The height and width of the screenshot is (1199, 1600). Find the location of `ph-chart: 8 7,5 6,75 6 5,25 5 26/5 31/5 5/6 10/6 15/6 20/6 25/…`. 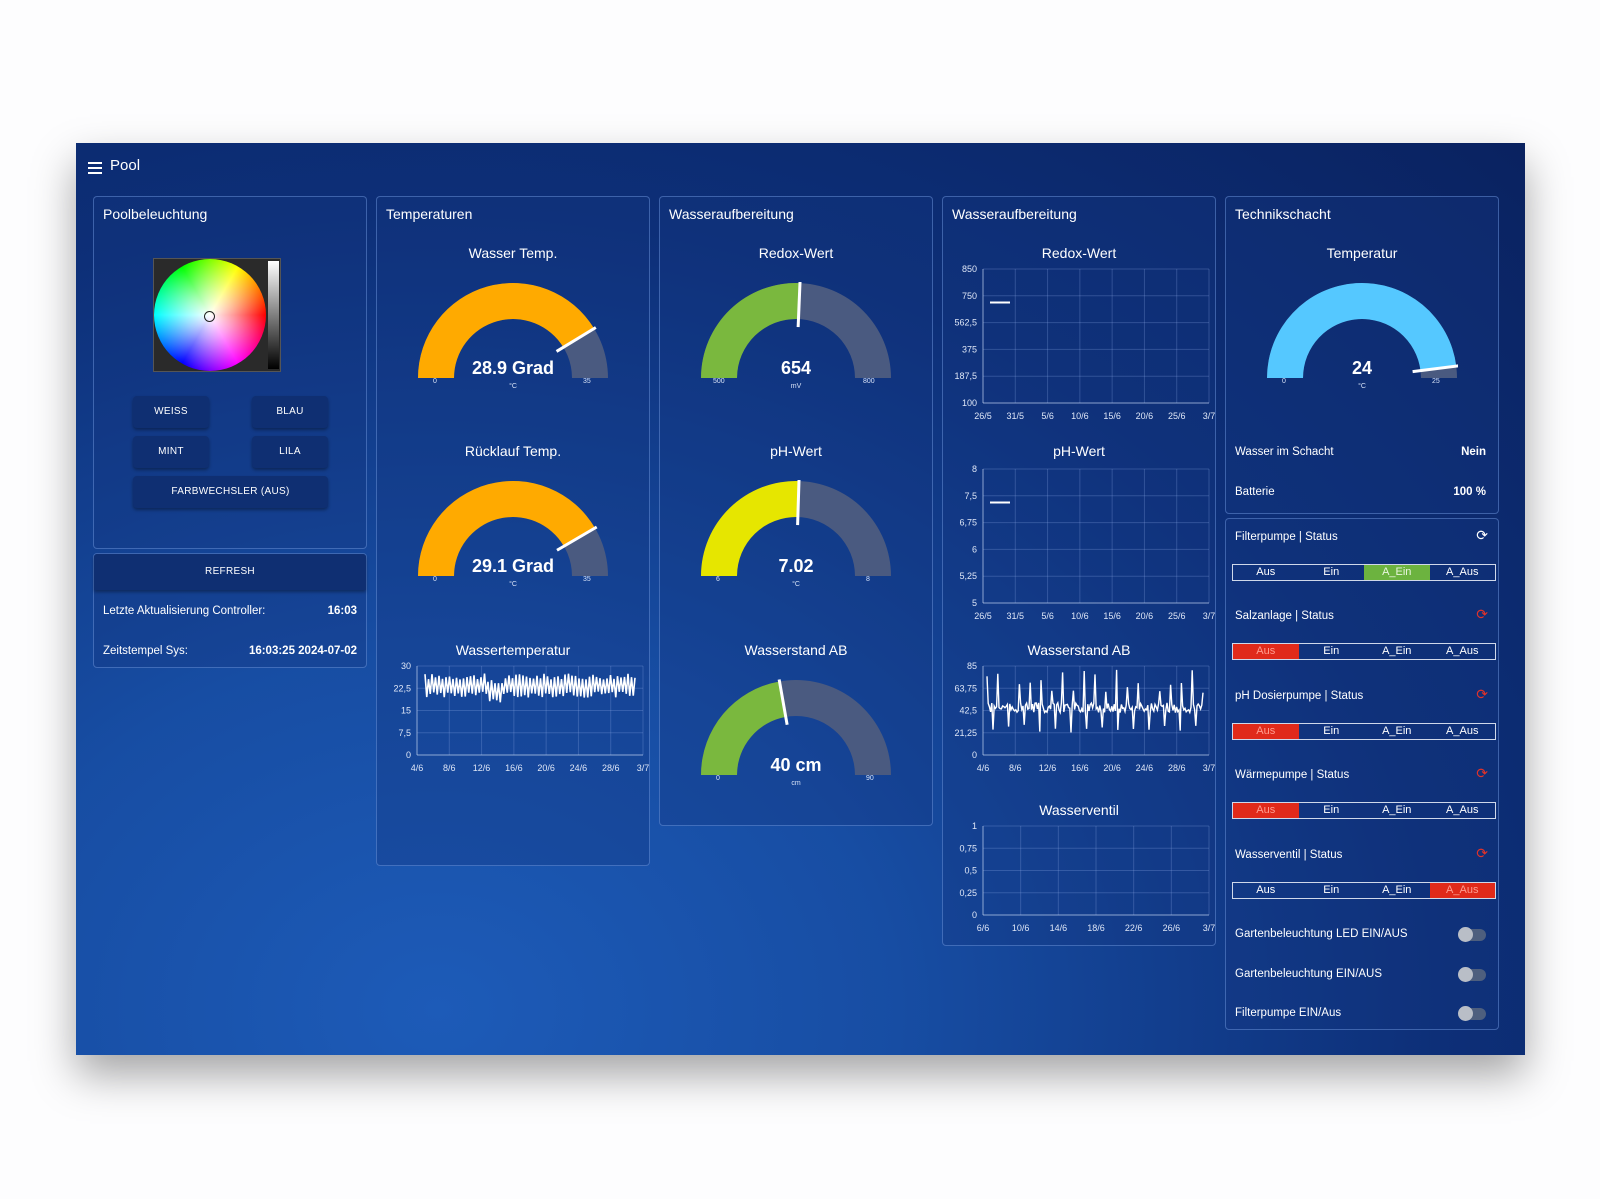

ph-chart: 8 7,5 6,75 6 5,25 5 26/5 31/5 5/6 10/6 15/6 20/6 25/… is located at coordinates (1079, 544).